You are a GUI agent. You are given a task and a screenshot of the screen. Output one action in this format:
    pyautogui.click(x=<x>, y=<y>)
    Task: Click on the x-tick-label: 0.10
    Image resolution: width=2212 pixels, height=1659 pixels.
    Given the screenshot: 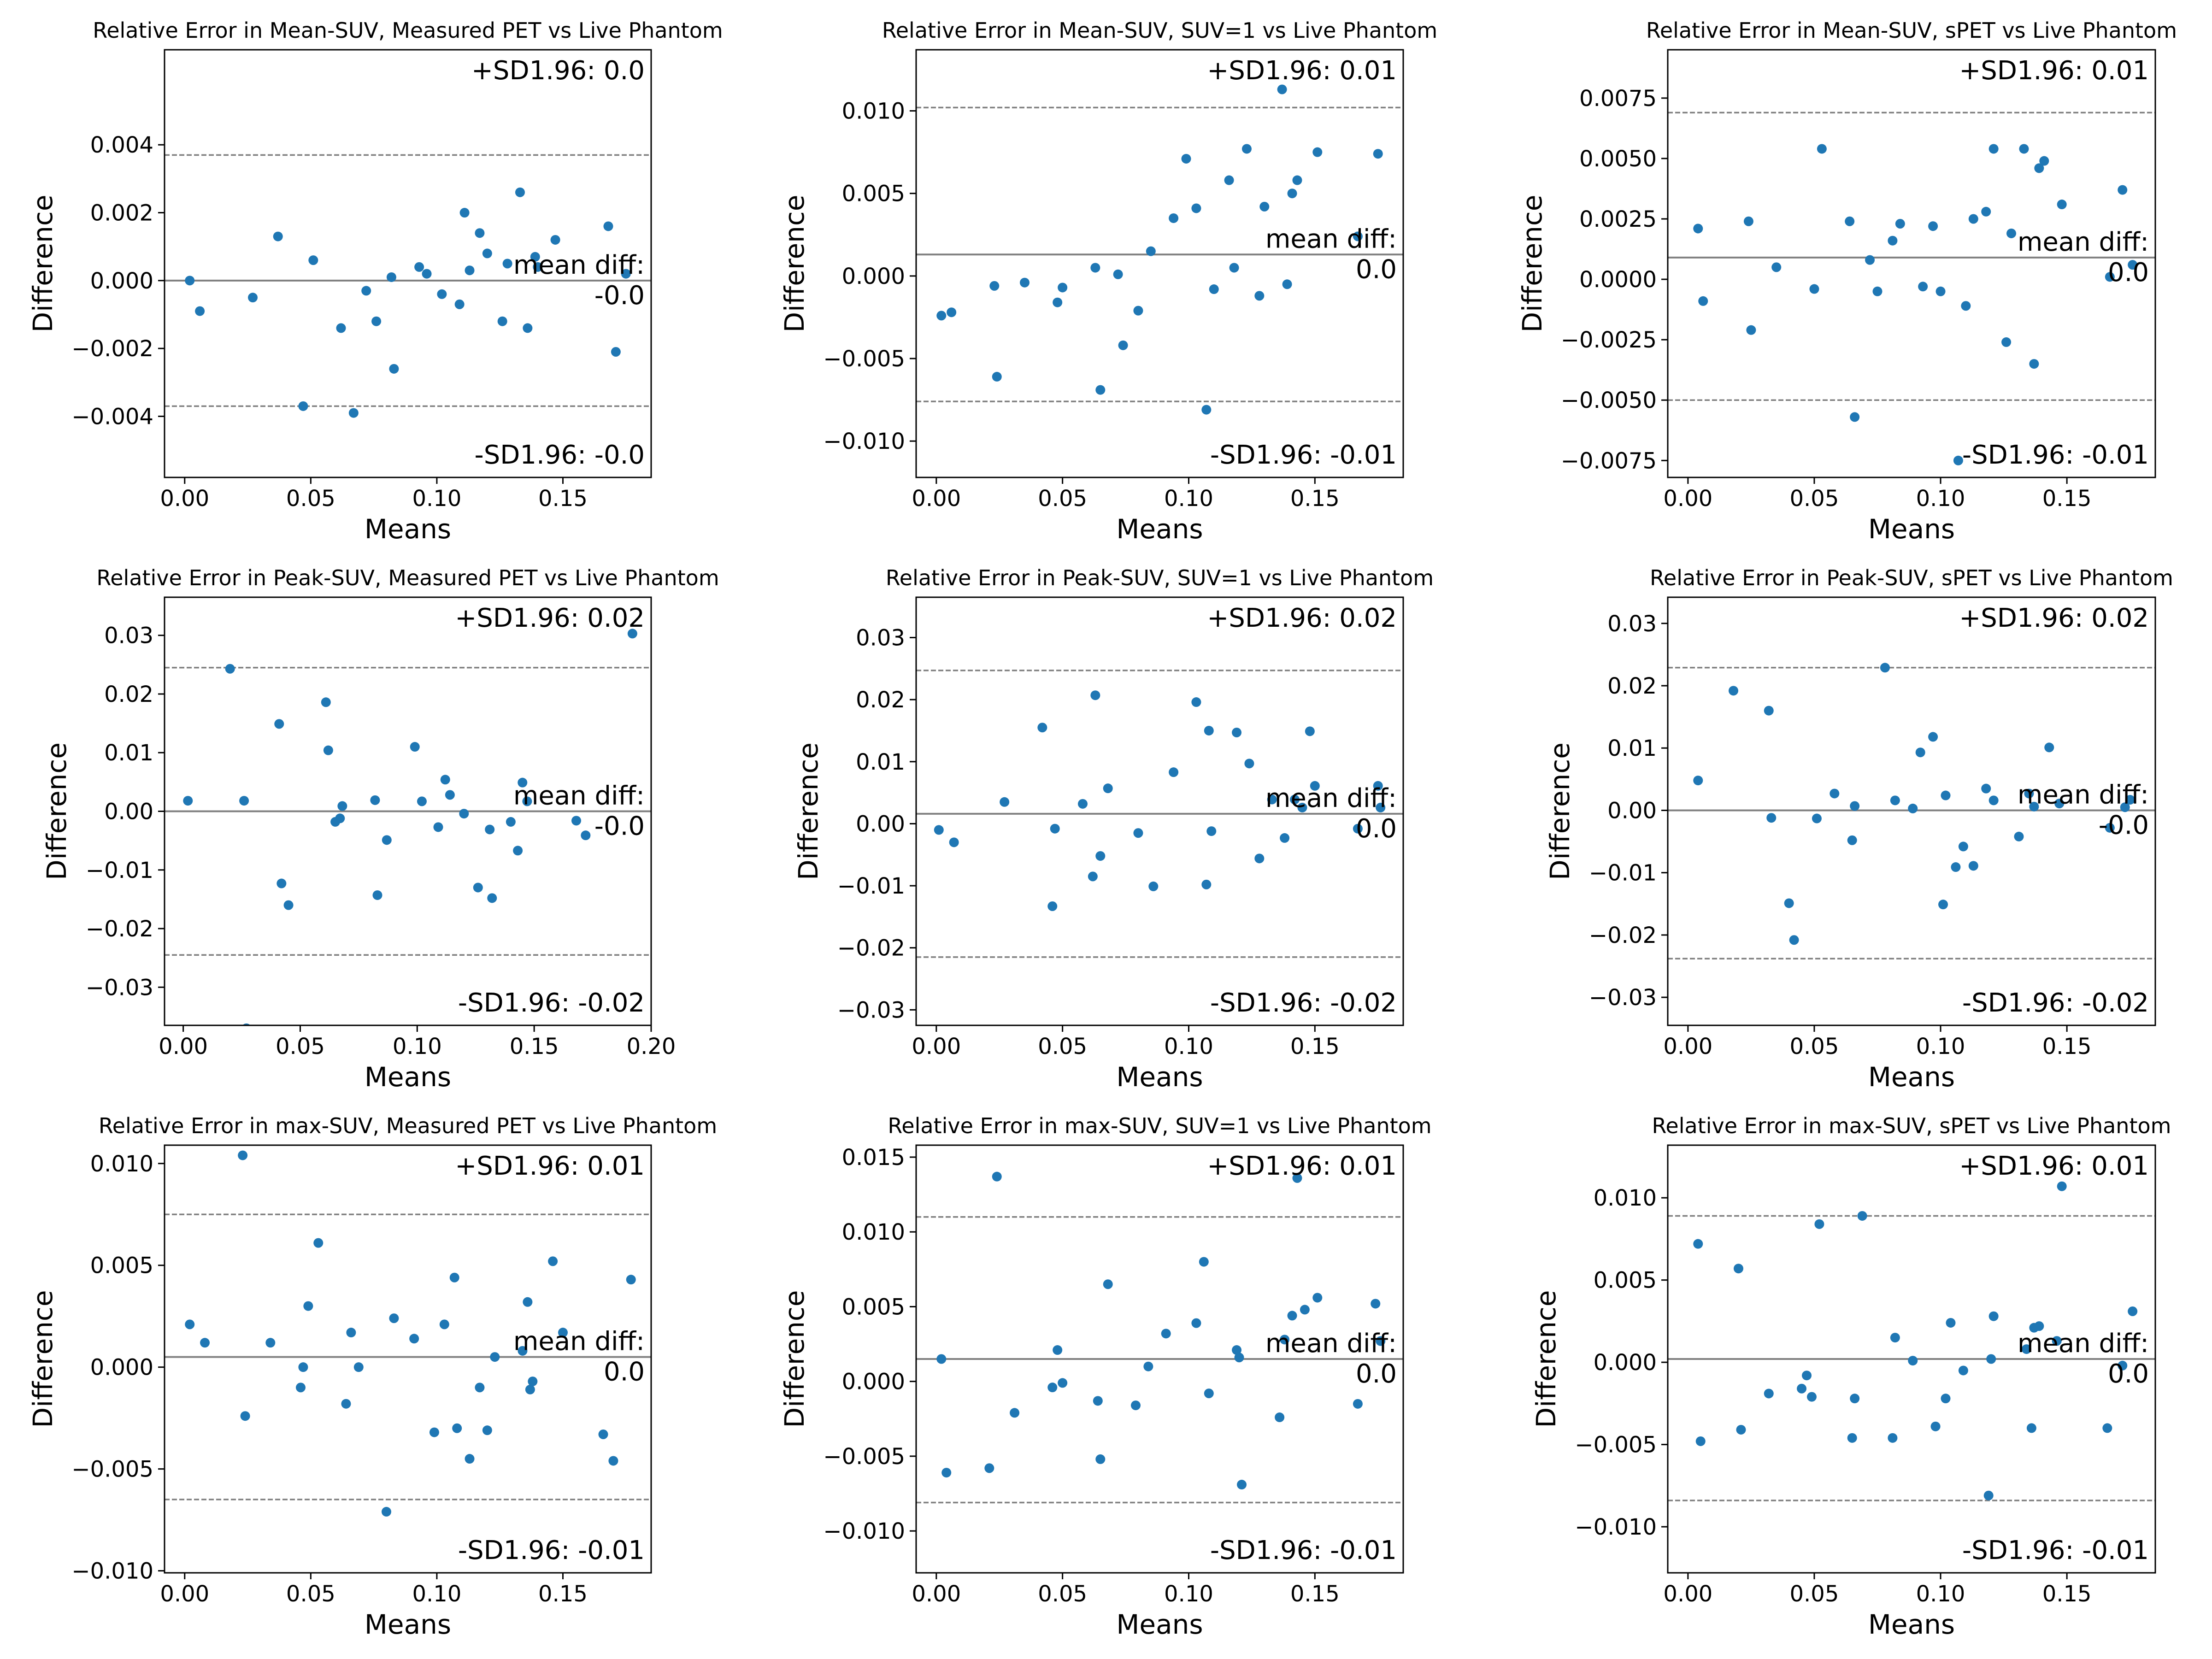 What is the action you would take?
    pyautogui.click(x=1188, y=1594)
    